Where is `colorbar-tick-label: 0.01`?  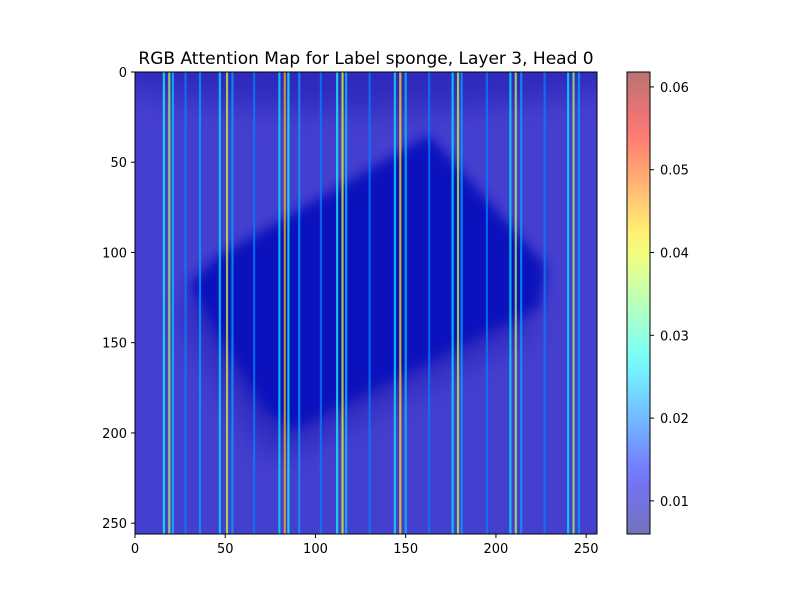 colorbar-tick-label: 0.01 is located at coordinates (674, 502).